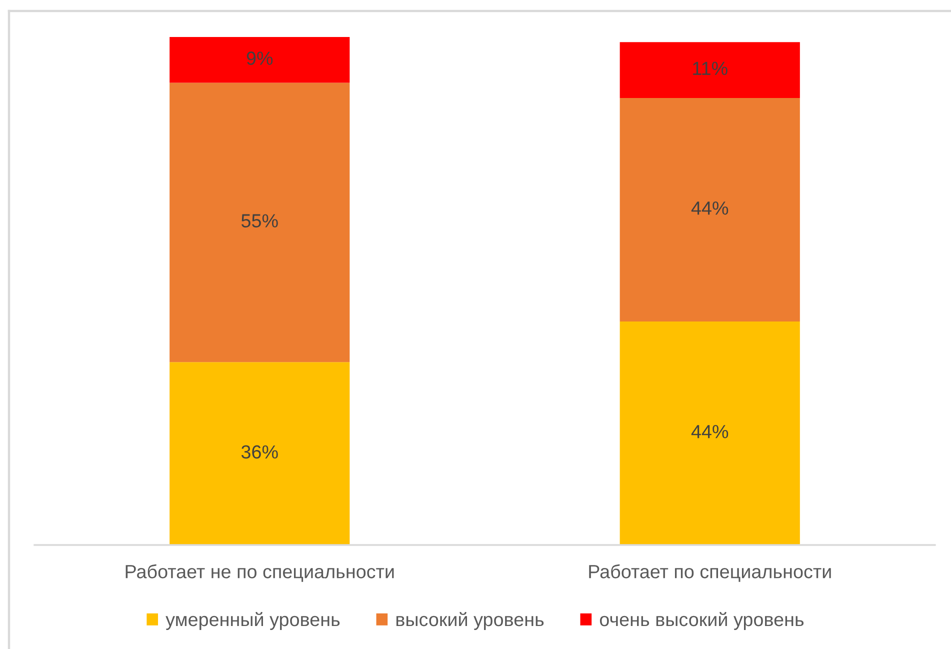 The height and width of the screenshot is (649, 951). I want to click on data-label: 9%, so click(259, 58).